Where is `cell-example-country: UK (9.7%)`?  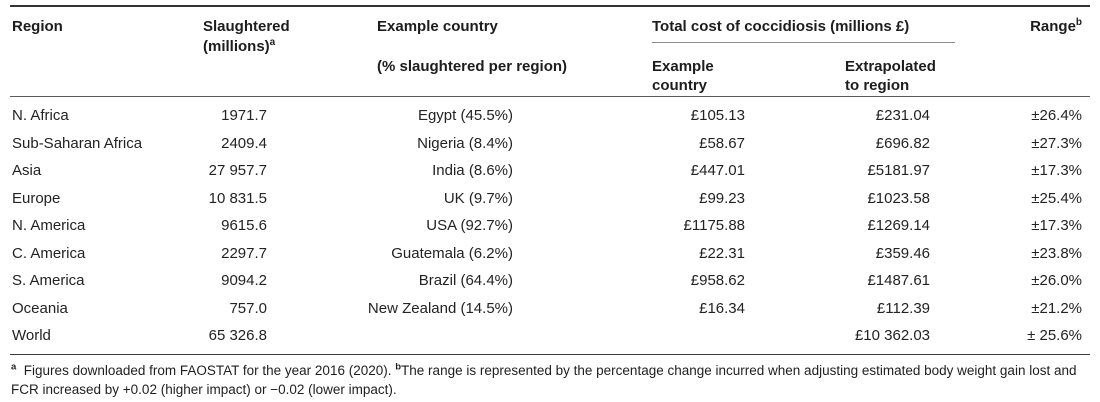 cell-example-country: UK (9.7%) is located at coordinates (478, 198).